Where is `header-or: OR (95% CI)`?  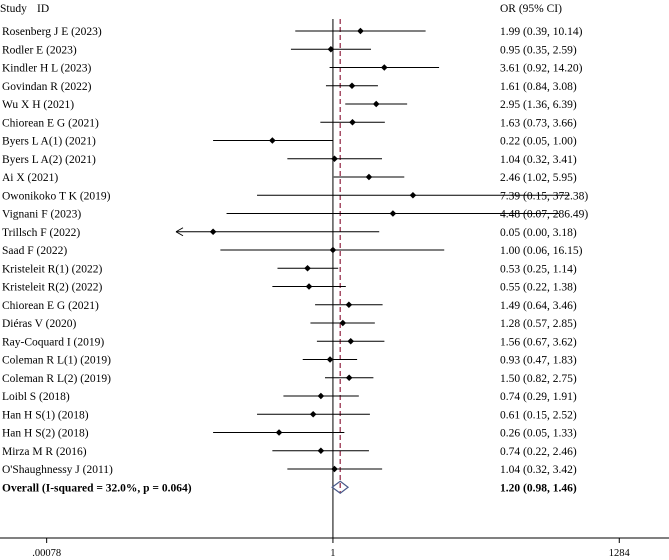
header-or: OR (95% CI) is located at coordinates (531, 9).